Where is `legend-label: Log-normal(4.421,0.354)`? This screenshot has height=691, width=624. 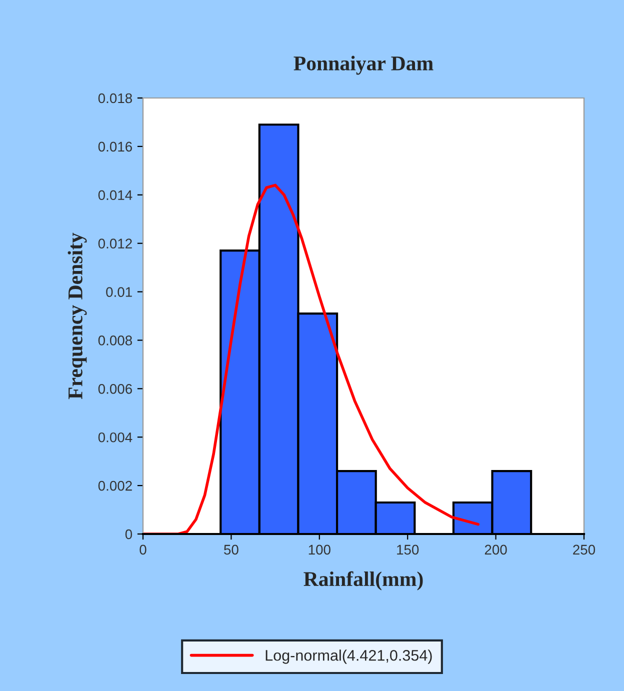 legend-label: Log-normal(4.421,0.354) is located at coordinates (349, 657).